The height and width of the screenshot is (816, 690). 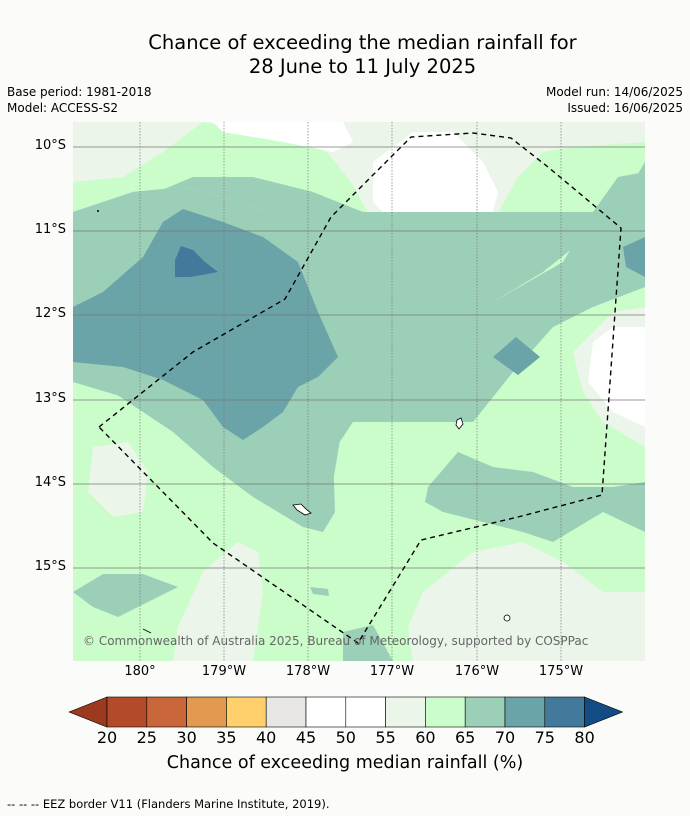 I want to click on lat-label-15s: 15°S, so click(x=50, y=566).